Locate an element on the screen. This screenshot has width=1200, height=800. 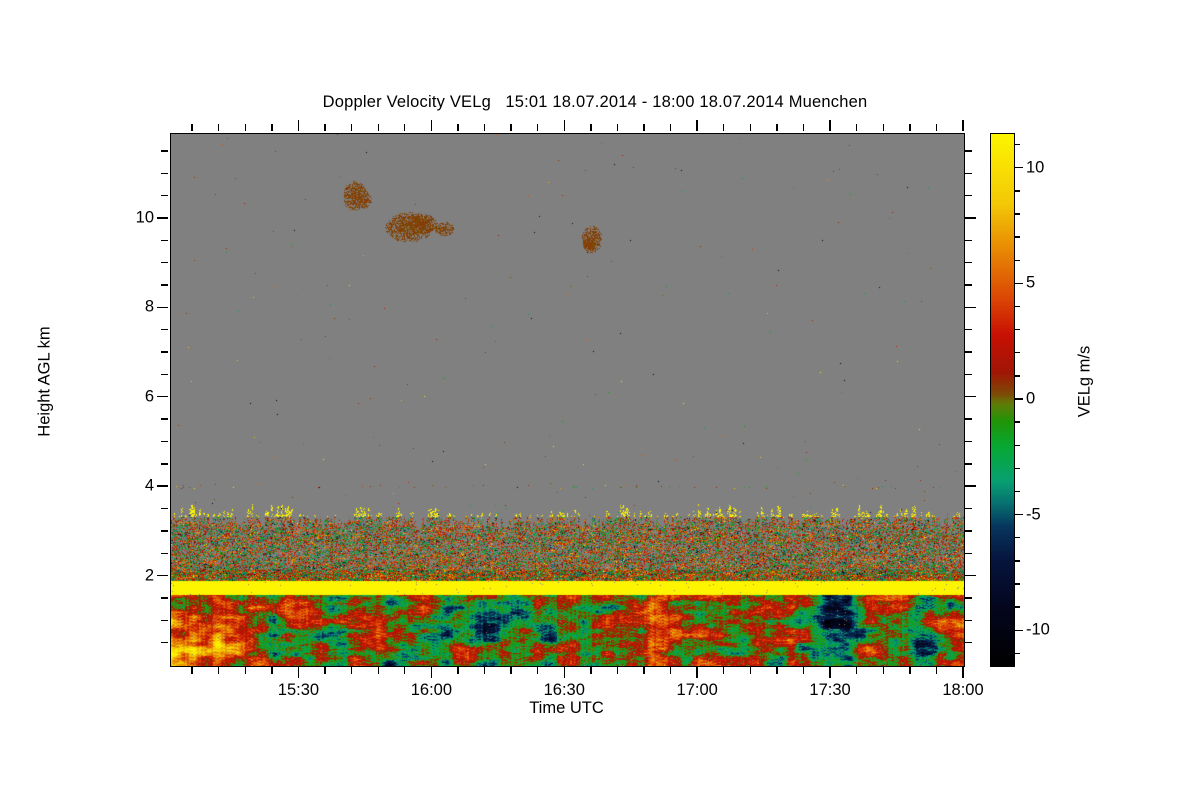
colorbar-tick-label: -5 is located at coordinates (1033, 514).